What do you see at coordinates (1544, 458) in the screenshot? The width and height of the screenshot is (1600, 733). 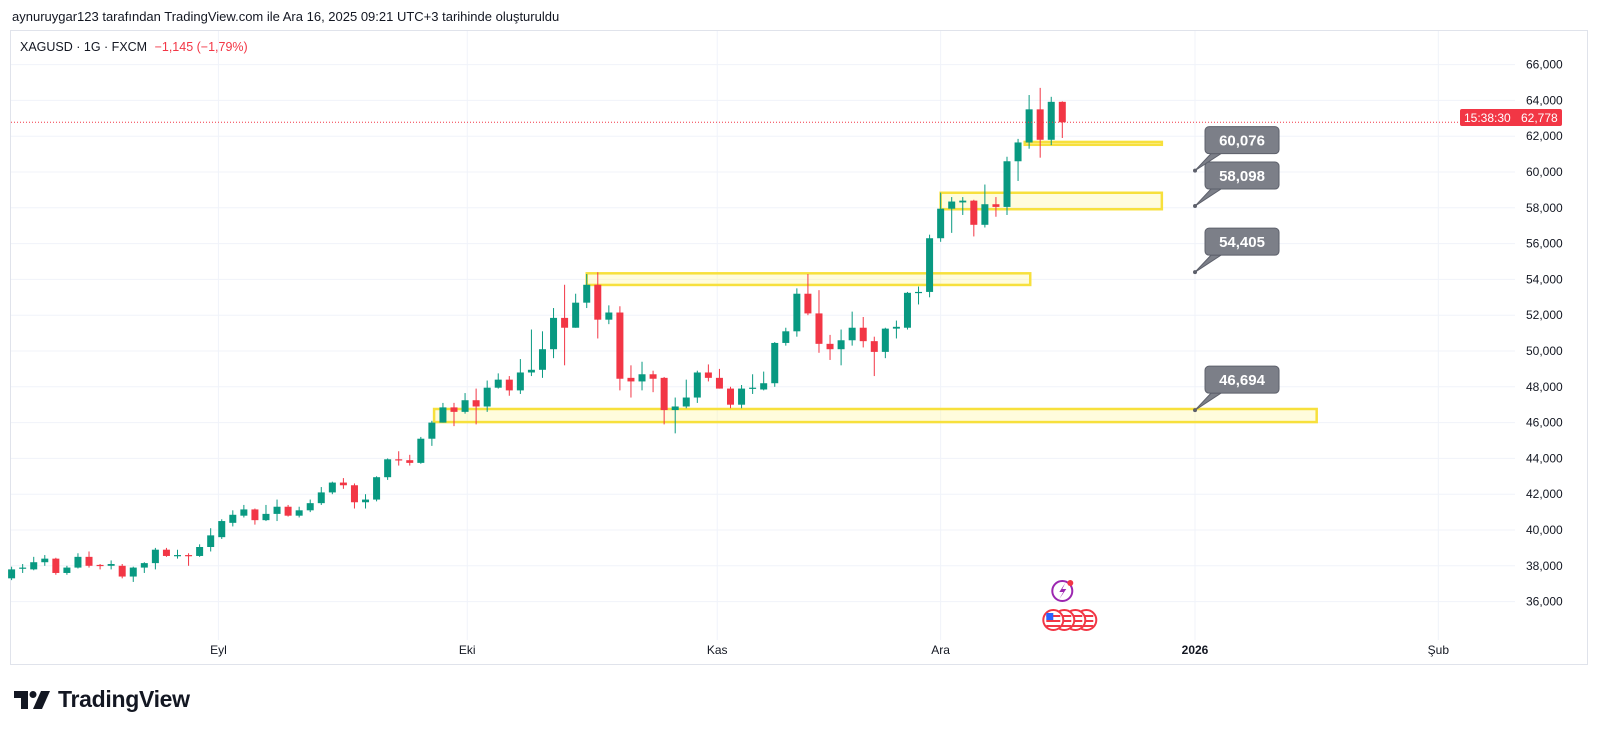 I see `y-tick-label: 44,000` at bounding box center [1544, 458].